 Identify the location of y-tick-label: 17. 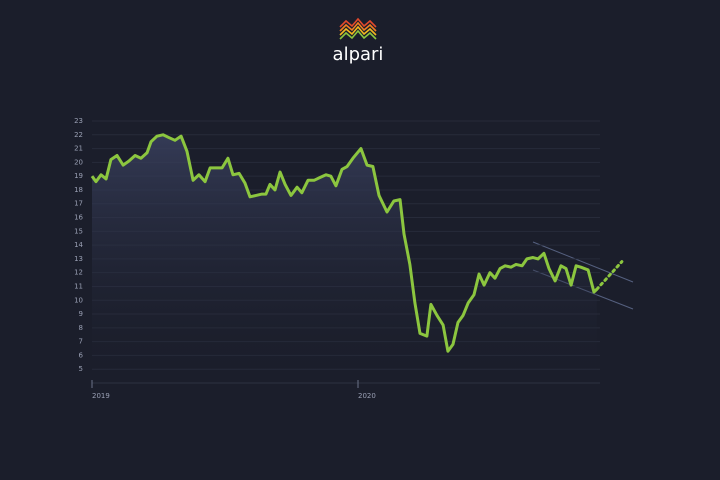
(78, 204).